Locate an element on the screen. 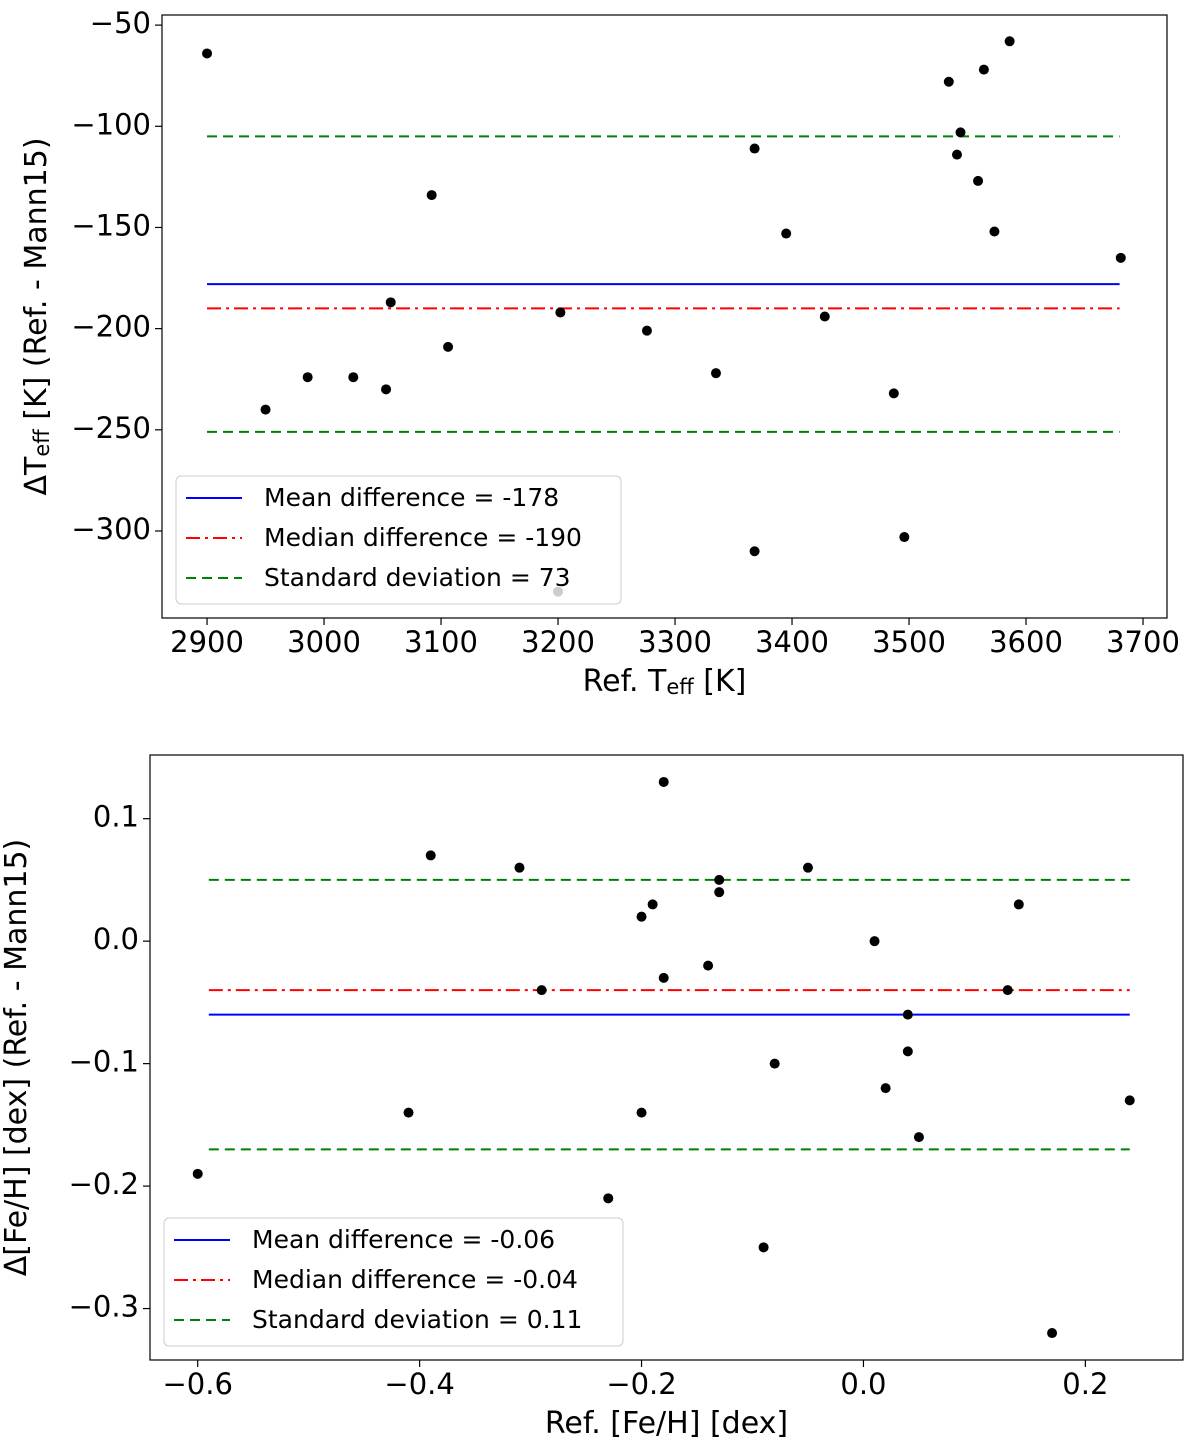  x-axis-label-part: [K] is located at coordinates (720, 681).